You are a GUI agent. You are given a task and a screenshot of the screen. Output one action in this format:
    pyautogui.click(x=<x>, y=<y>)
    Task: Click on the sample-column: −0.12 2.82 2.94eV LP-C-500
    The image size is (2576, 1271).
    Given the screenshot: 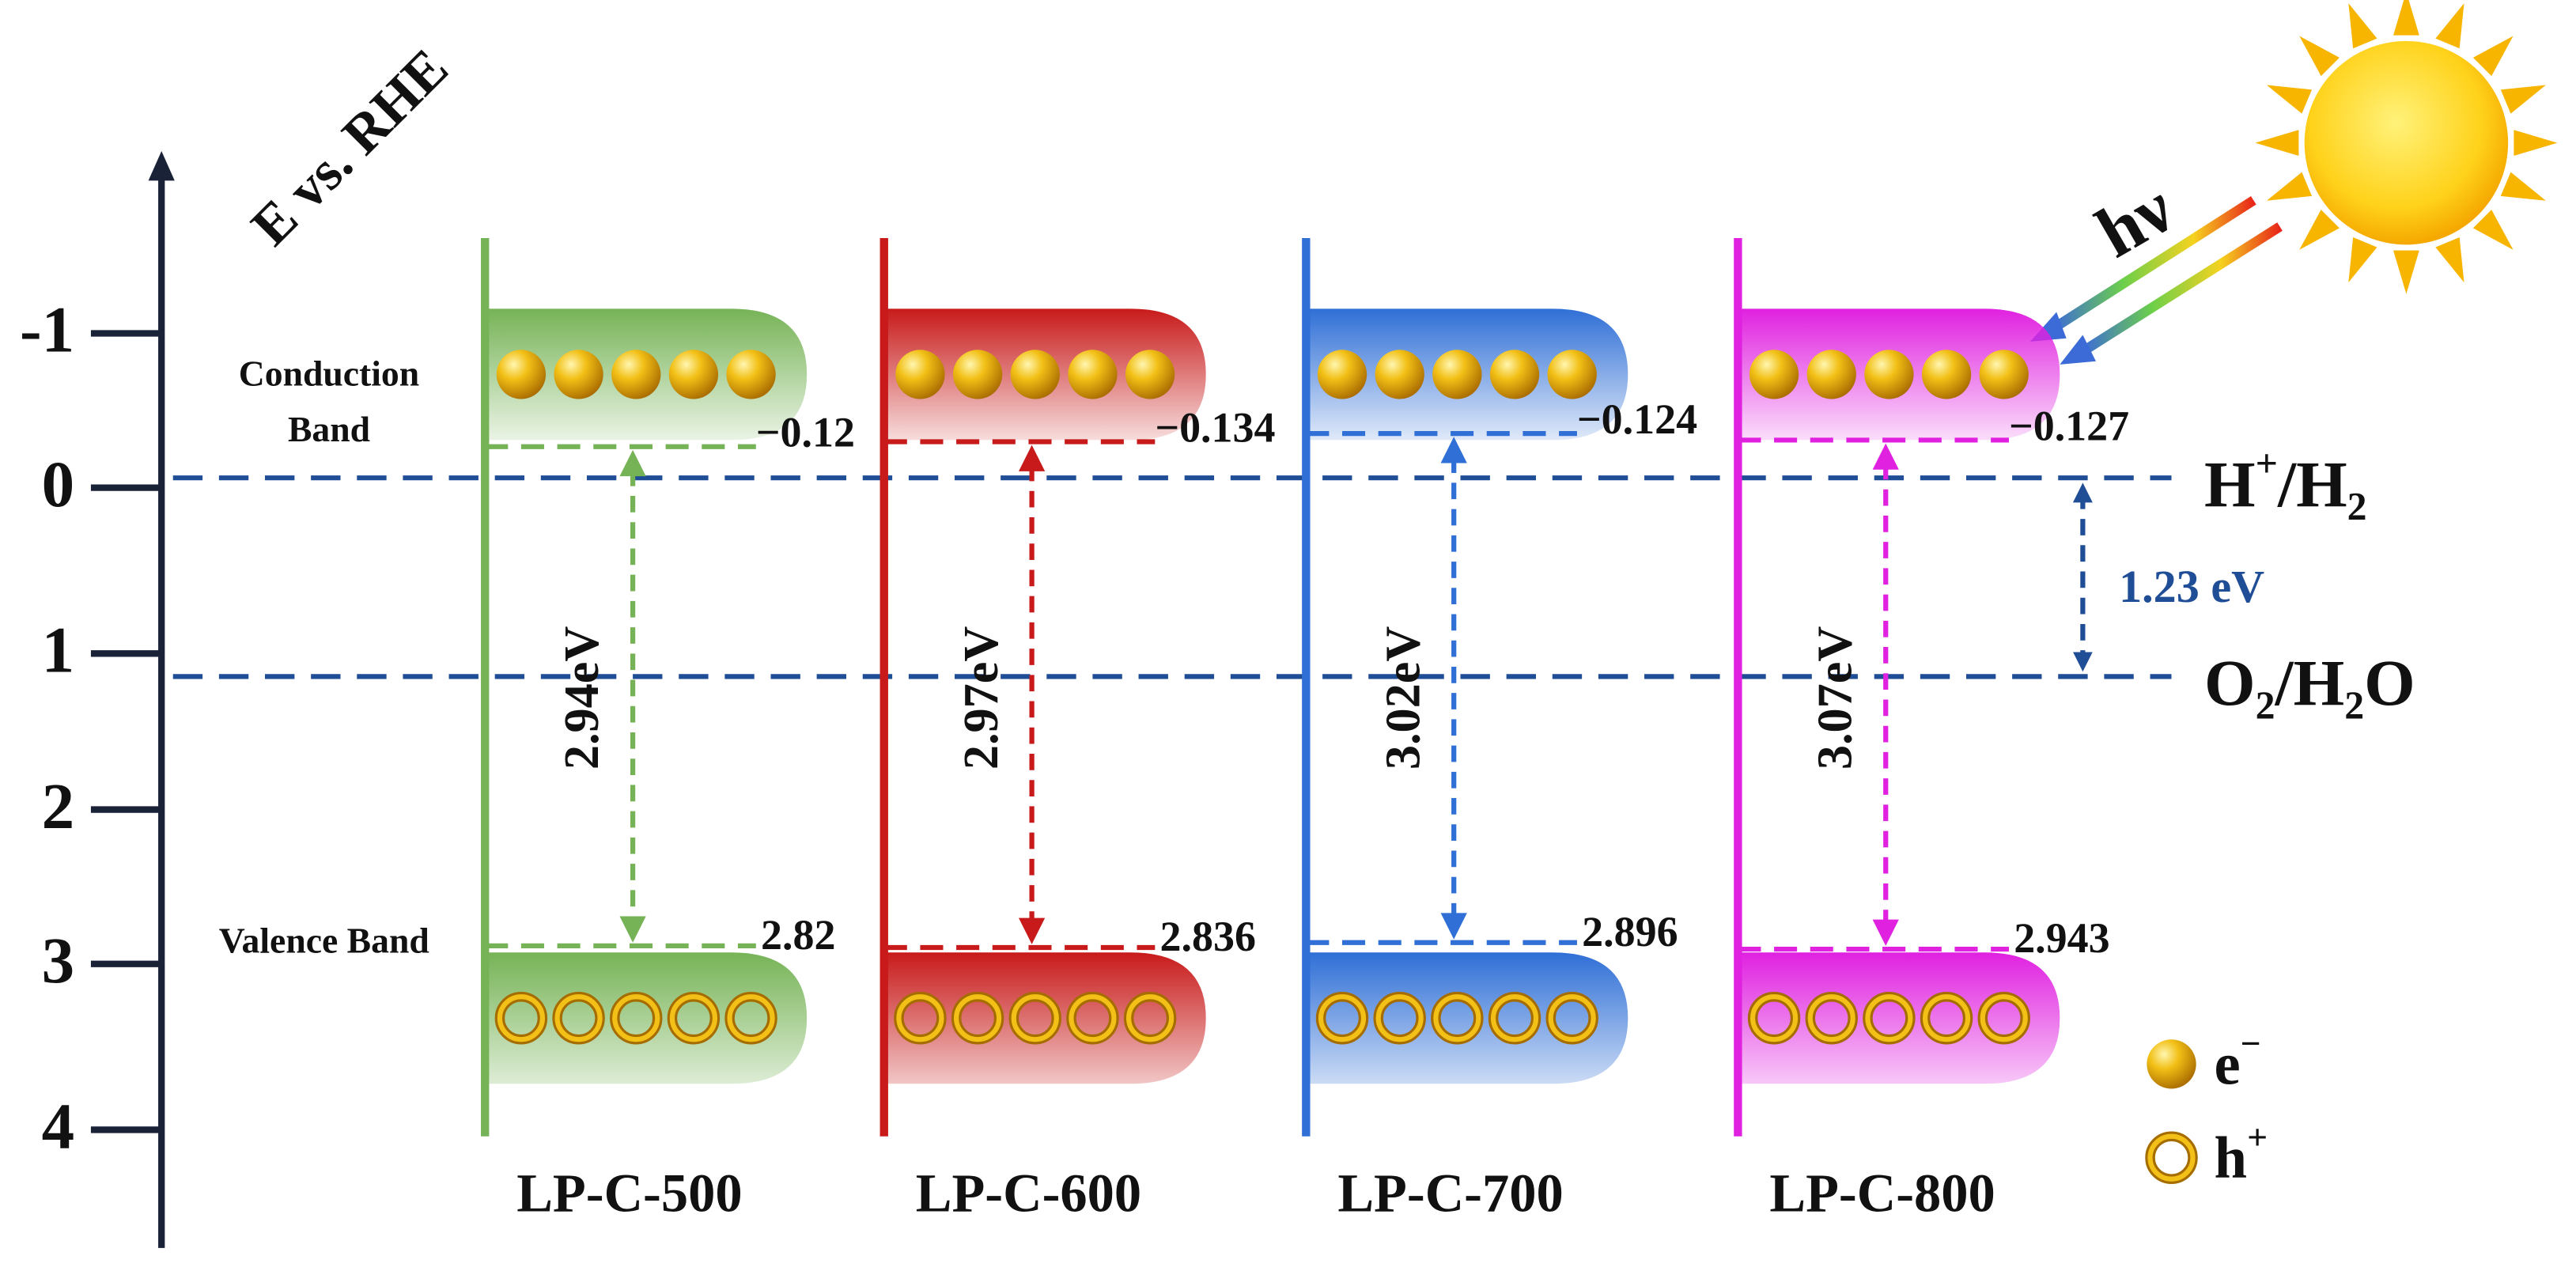 What is the action you would take?
    pyautogui.click(x=668, y=730)
    